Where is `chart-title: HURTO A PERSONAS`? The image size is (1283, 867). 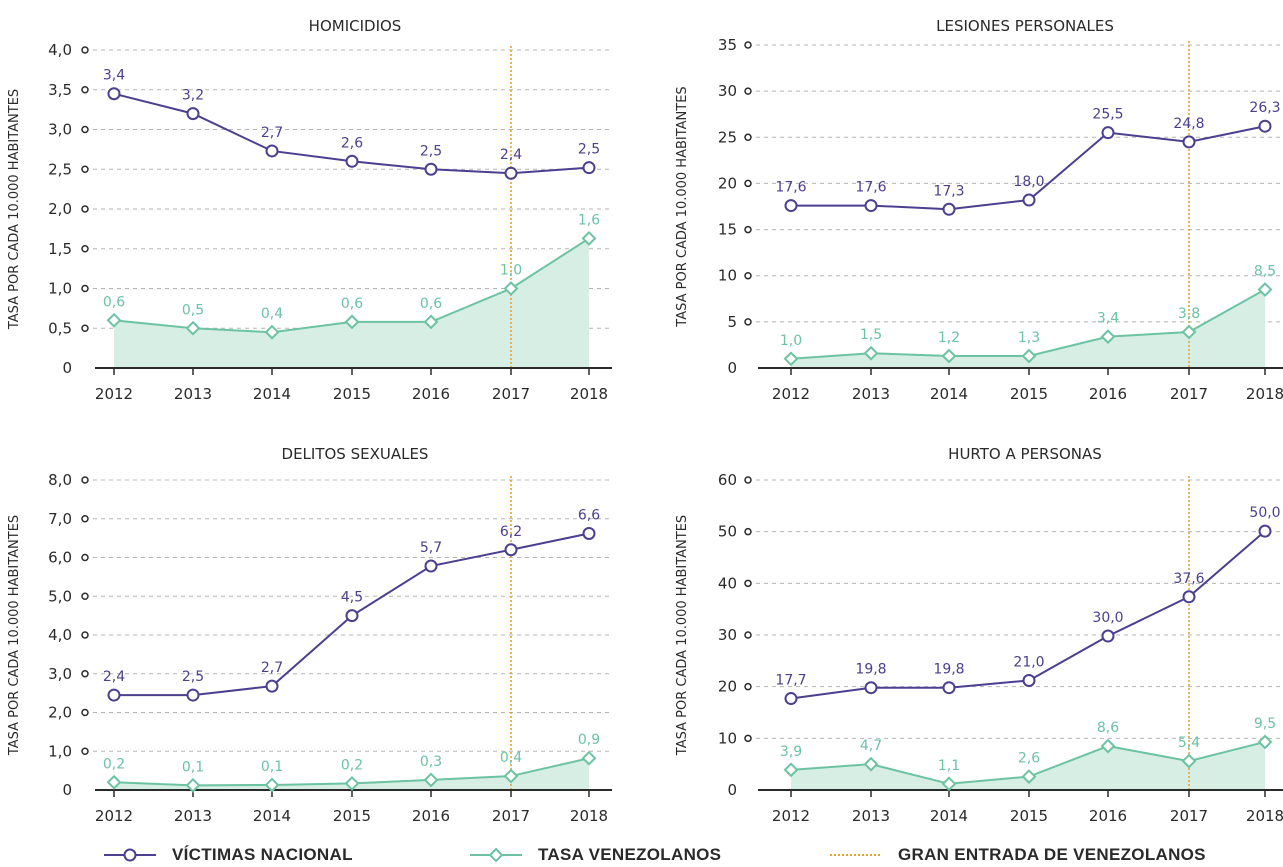 chart-title: HURTO A PERSONAS is located at coordinates (1025, 454).